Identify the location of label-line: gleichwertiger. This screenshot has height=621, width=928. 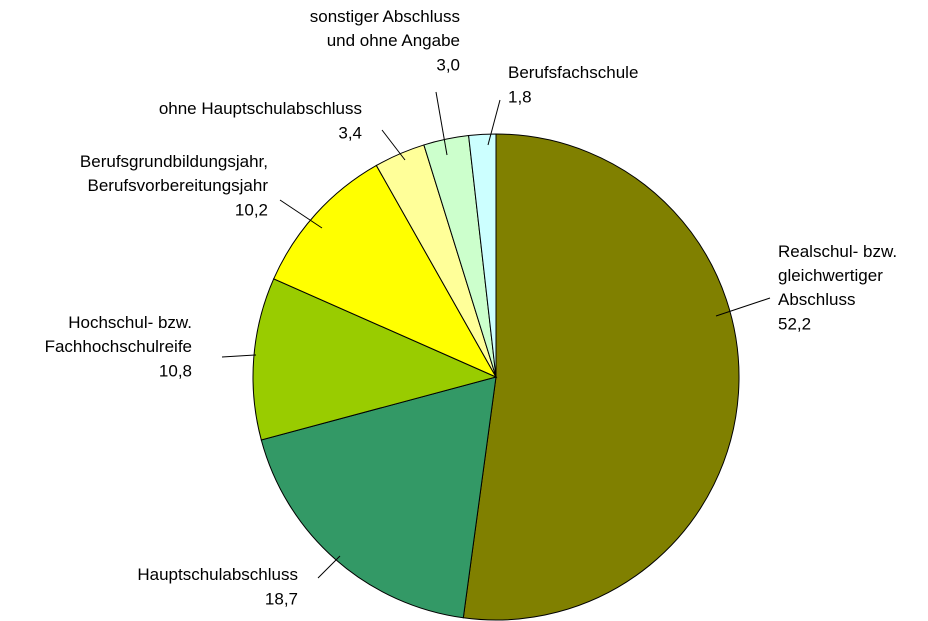
(830, 275).